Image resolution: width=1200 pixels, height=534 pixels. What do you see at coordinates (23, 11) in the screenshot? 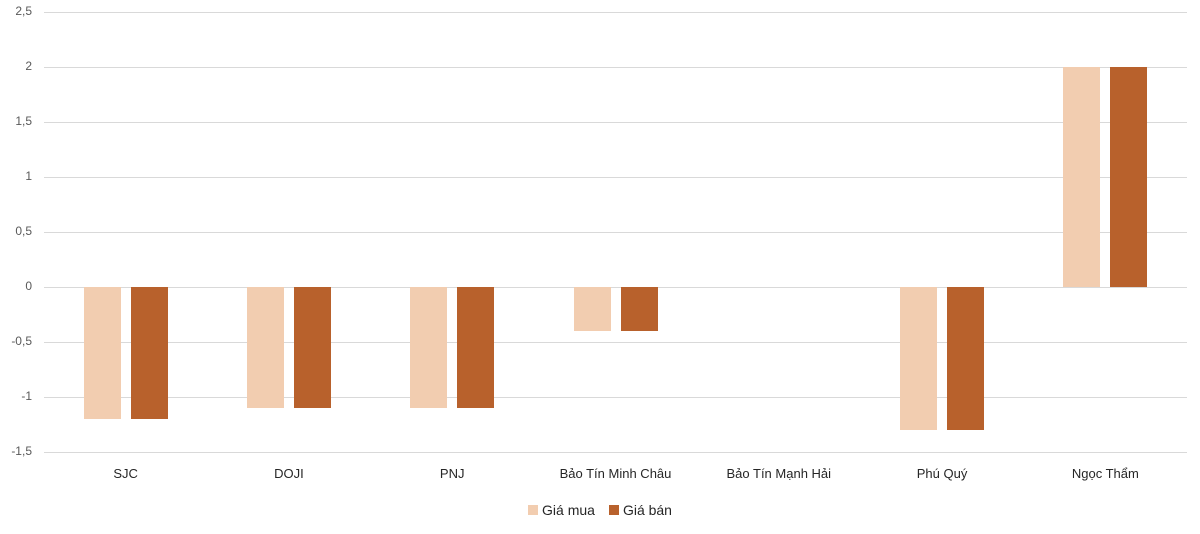
I see `y-tick-label: 2,5` at bounding box center [23, 11].